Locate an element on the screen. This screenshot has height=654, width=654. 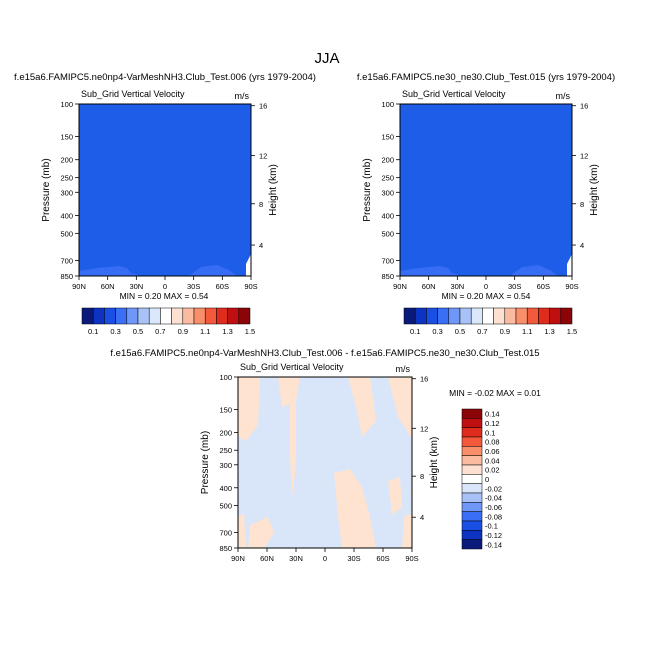
colorbar-label: 0.14 is located at coordinates (492, 414).